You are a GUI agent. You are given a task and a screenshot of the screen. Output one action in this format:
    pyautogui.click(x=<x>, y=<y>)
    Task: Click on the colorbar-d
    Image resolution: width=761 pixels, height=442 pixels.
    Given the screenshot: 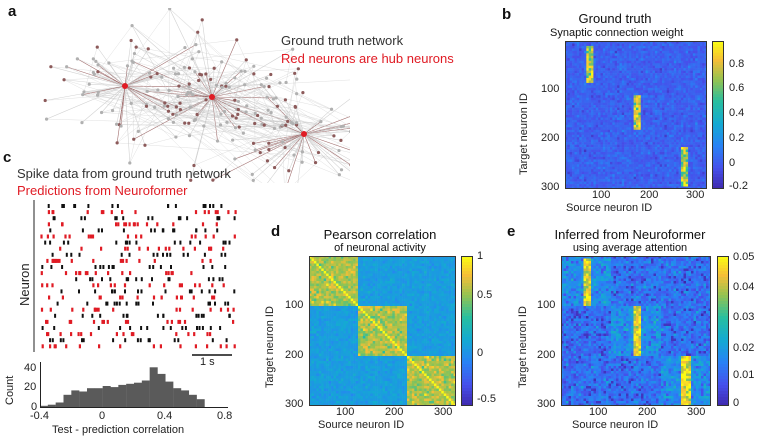 What is the action you would take?
    pyautogui.click(x=467, y=331)
    